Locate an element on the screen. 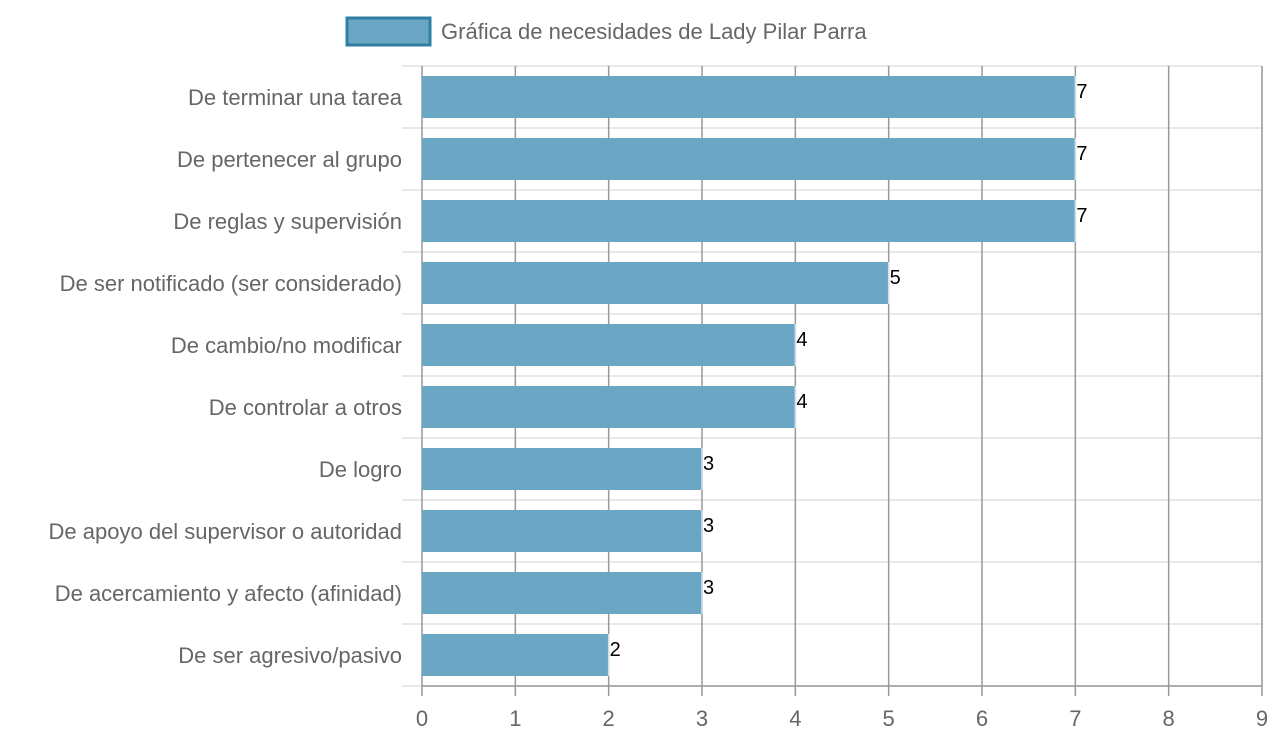 The height and width of the screenshot is (742, 1274). x-axis-tick-labels: 0 1 2 3 4 5 6 7 8 9 is located at coordinates (842, 718).